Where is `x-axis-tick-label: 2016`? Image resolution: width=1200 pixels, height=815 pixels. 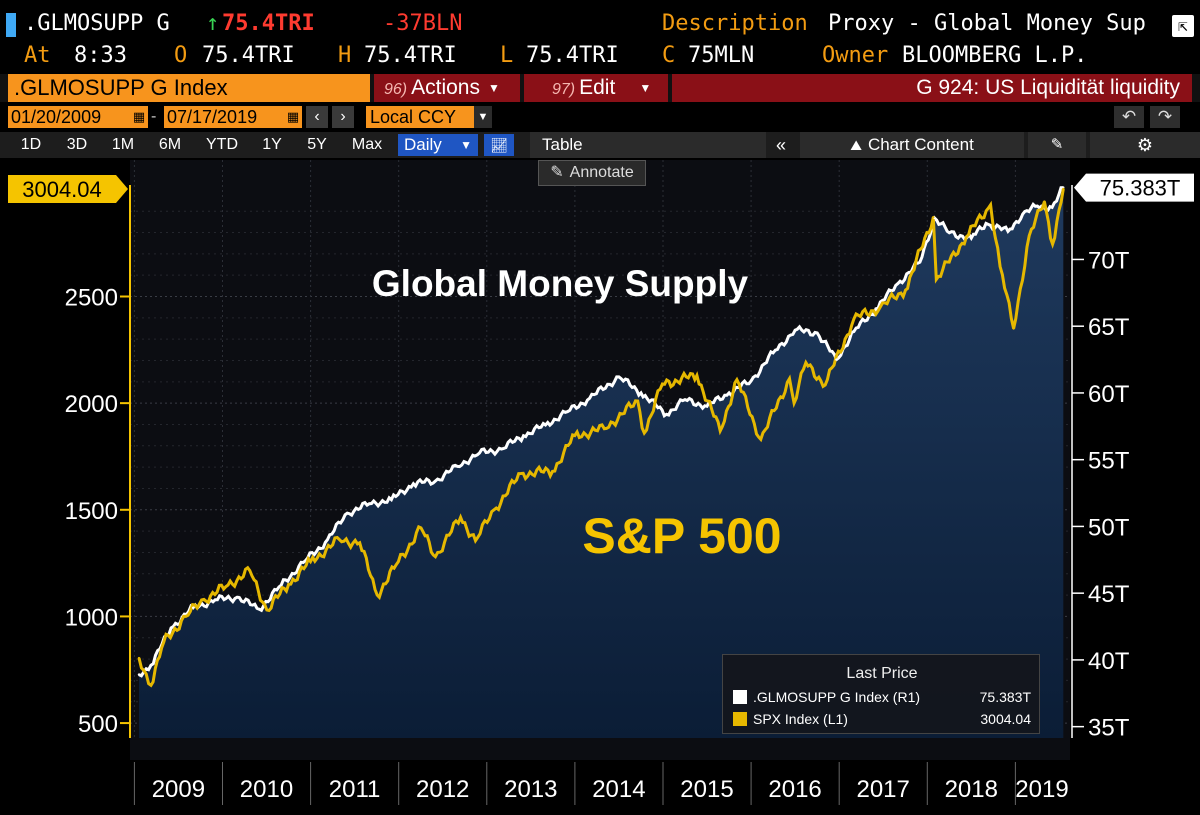
x-axis-tick-label: 2016 is located at coordinates (794, 789).